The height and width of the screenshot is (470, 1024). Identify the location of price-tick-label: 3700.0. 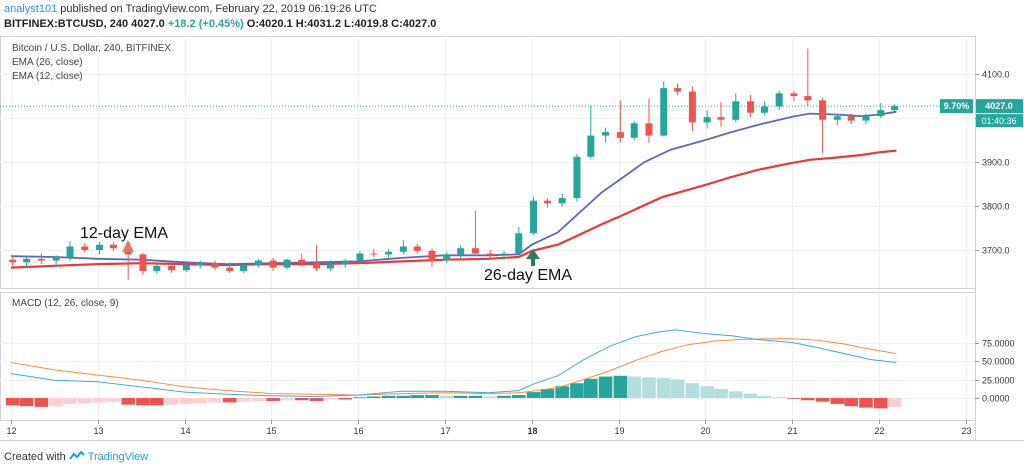
(996, 251).